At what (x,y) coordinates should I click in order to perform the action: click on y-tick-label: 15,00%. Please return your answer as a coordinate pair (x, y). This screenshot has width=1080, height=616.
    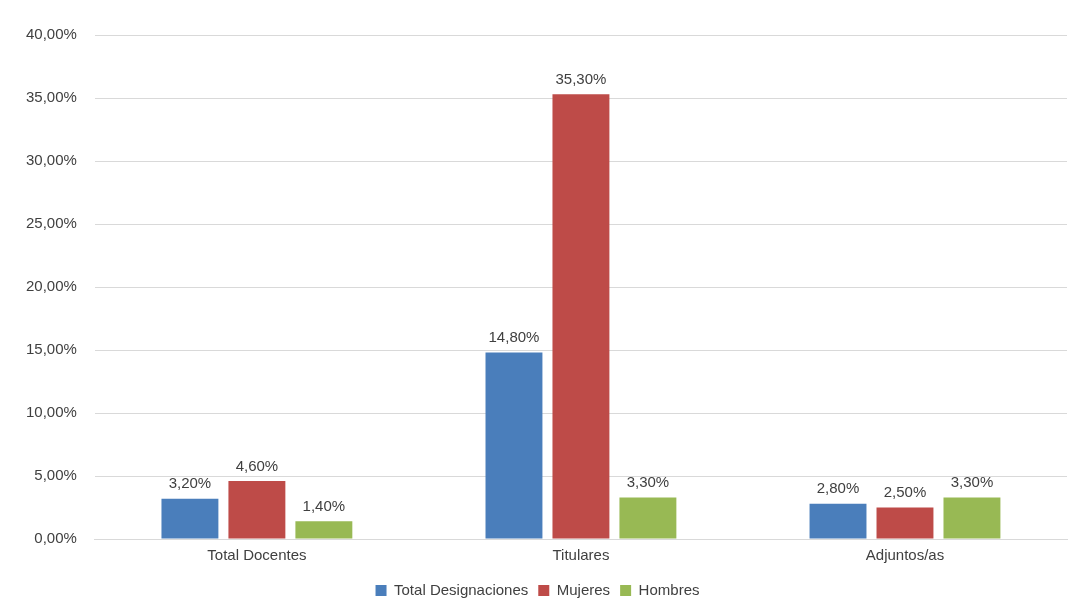
    Looking at the image, I should click on (51, 349).